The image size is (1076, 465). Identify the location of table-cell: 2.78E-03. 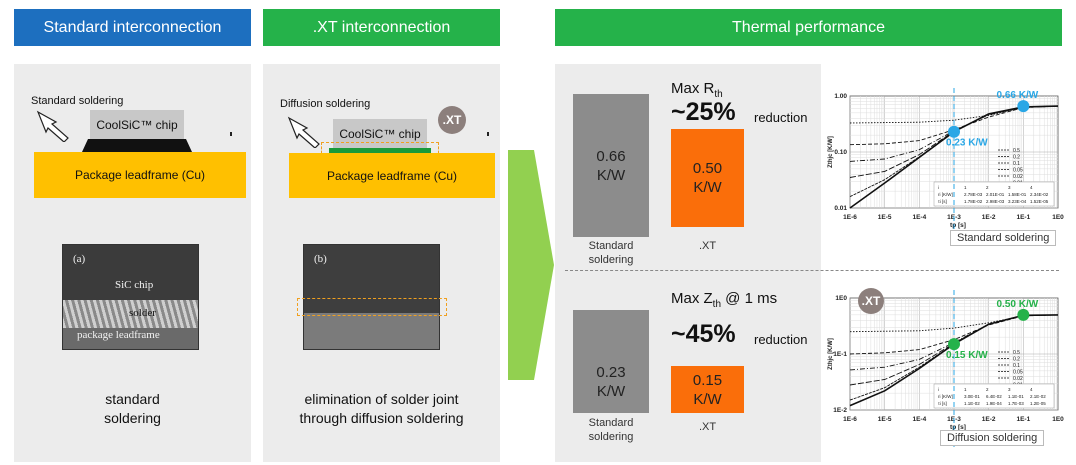
(973, 194).